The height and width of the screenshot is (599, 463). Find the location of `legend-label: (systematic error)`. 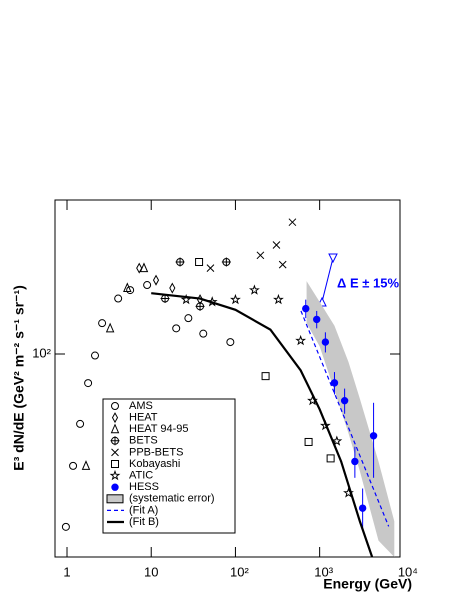

legend-label: (systematic error) is located at coordinates (172, 499).